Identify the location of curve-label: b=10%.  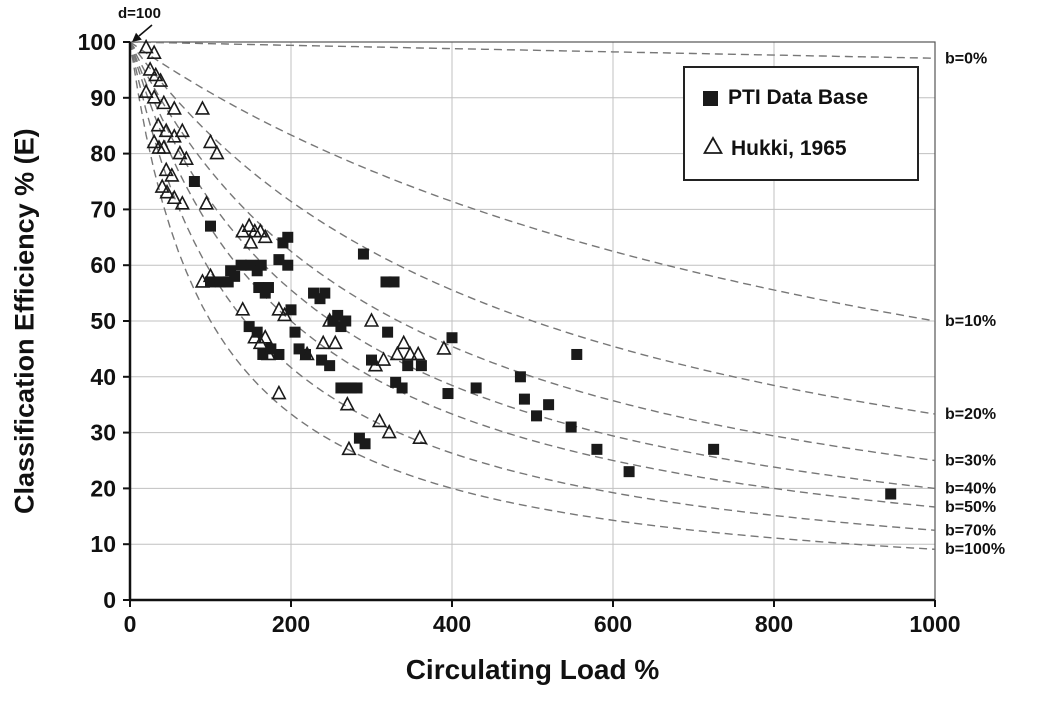
(970, 321).